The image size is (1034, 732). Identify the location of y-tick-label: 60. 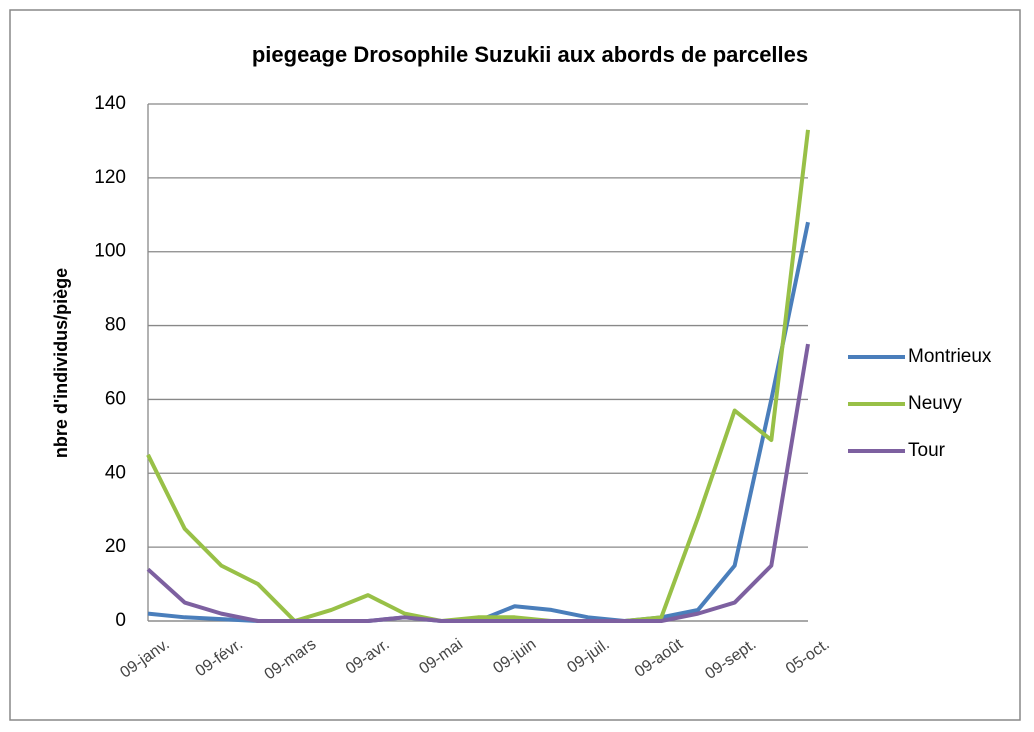
(115, 398).